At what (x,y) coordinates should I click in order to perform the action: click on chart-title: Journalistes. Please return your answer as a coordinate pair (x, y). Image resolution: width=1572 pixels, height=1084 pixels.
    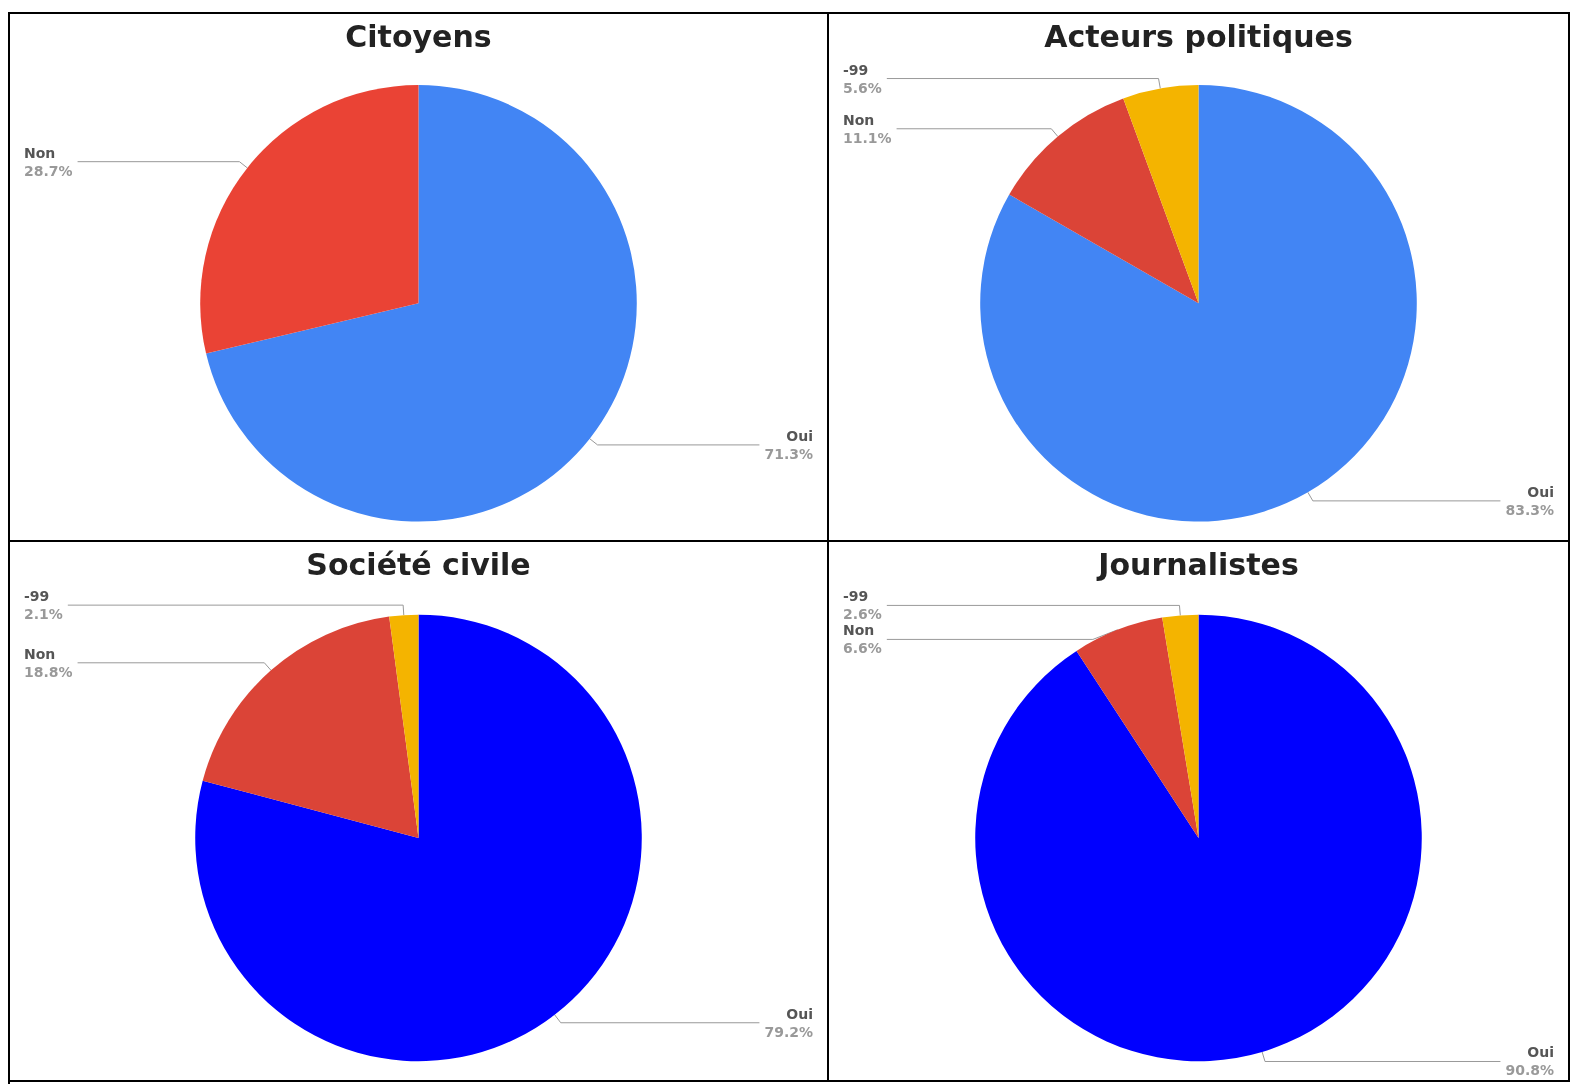
    Looking at the image, I should click on (1197, 564).